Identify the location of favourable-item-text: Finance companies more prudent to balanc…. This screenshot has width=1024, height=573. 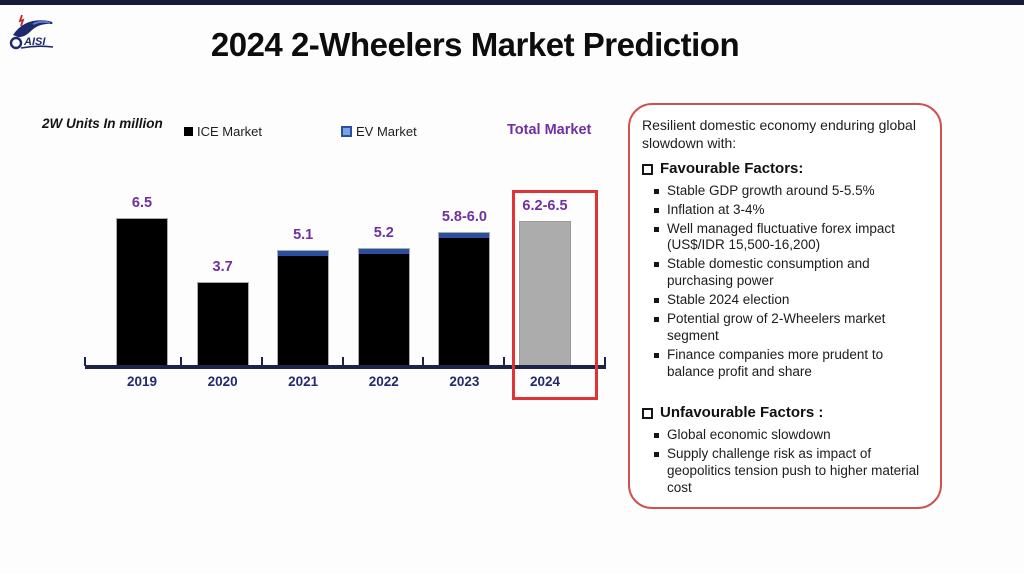
(775, 362).